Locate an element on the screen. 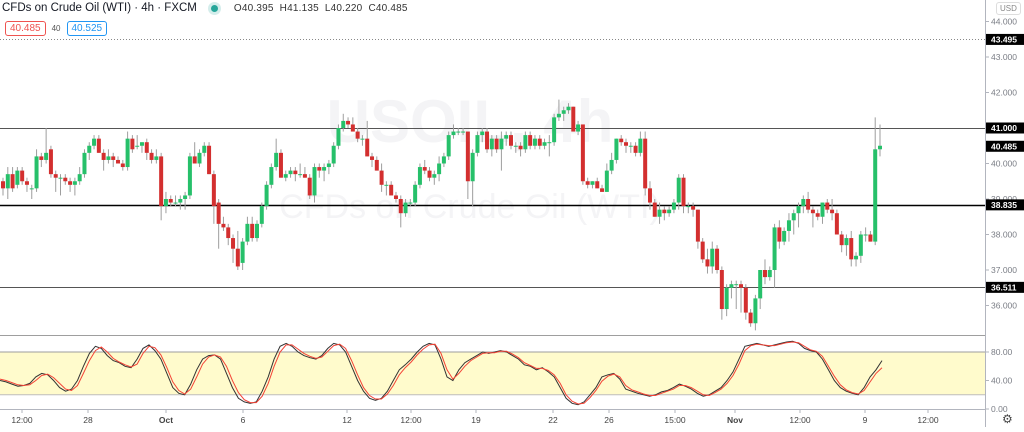 The height and width of the screenshot is (432, 1024). price-tick-label: 42.000 is located at coordinates (1004, 93).